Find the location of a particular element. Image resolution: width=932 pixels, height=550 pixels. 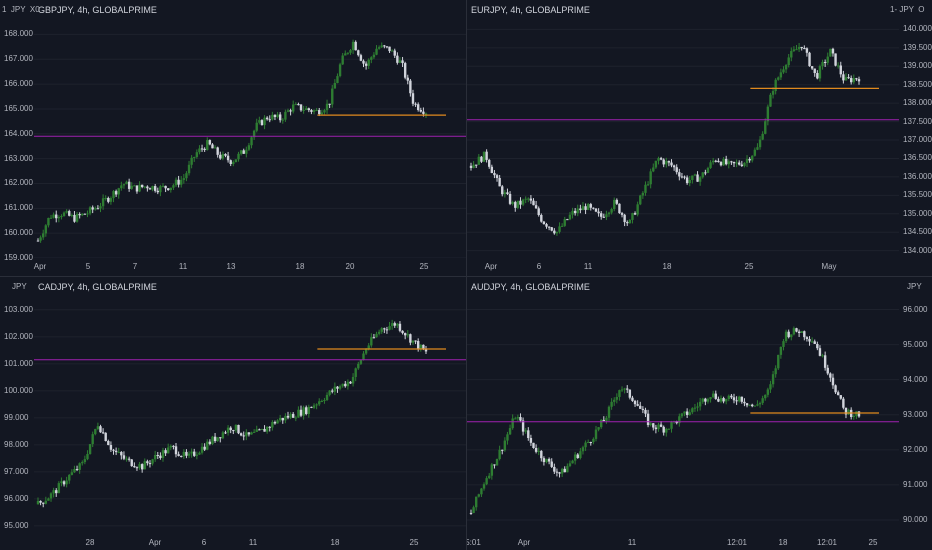

price-tick-label: 135.000 is located at coordinates (917, 213).